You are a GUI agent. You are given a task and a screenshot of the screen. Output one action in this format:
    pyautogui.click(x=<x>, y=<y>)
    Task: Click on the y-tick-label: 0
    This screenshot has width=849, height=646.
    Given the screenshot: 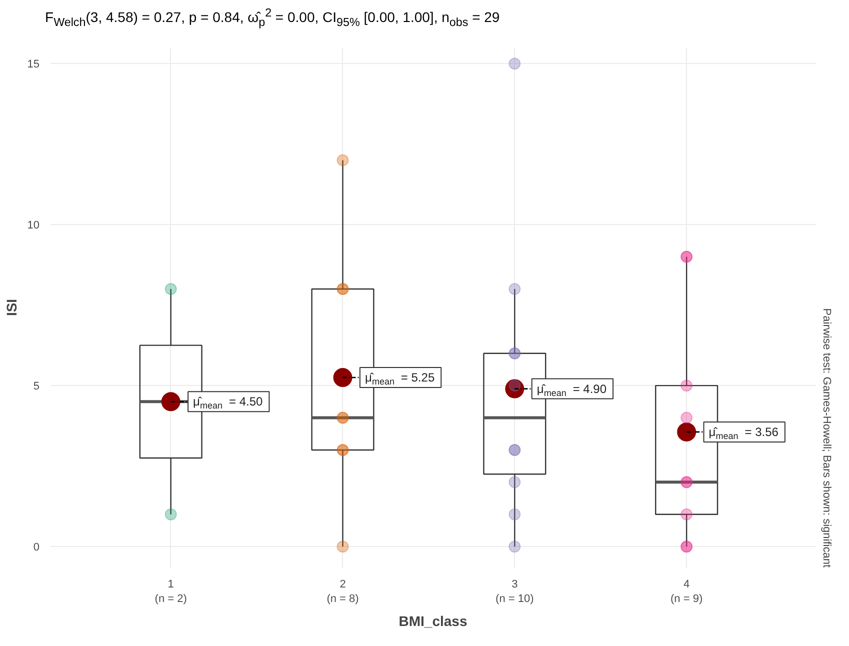 What is the action you would take?
    pyautogui.click(x=36, y=548)
    